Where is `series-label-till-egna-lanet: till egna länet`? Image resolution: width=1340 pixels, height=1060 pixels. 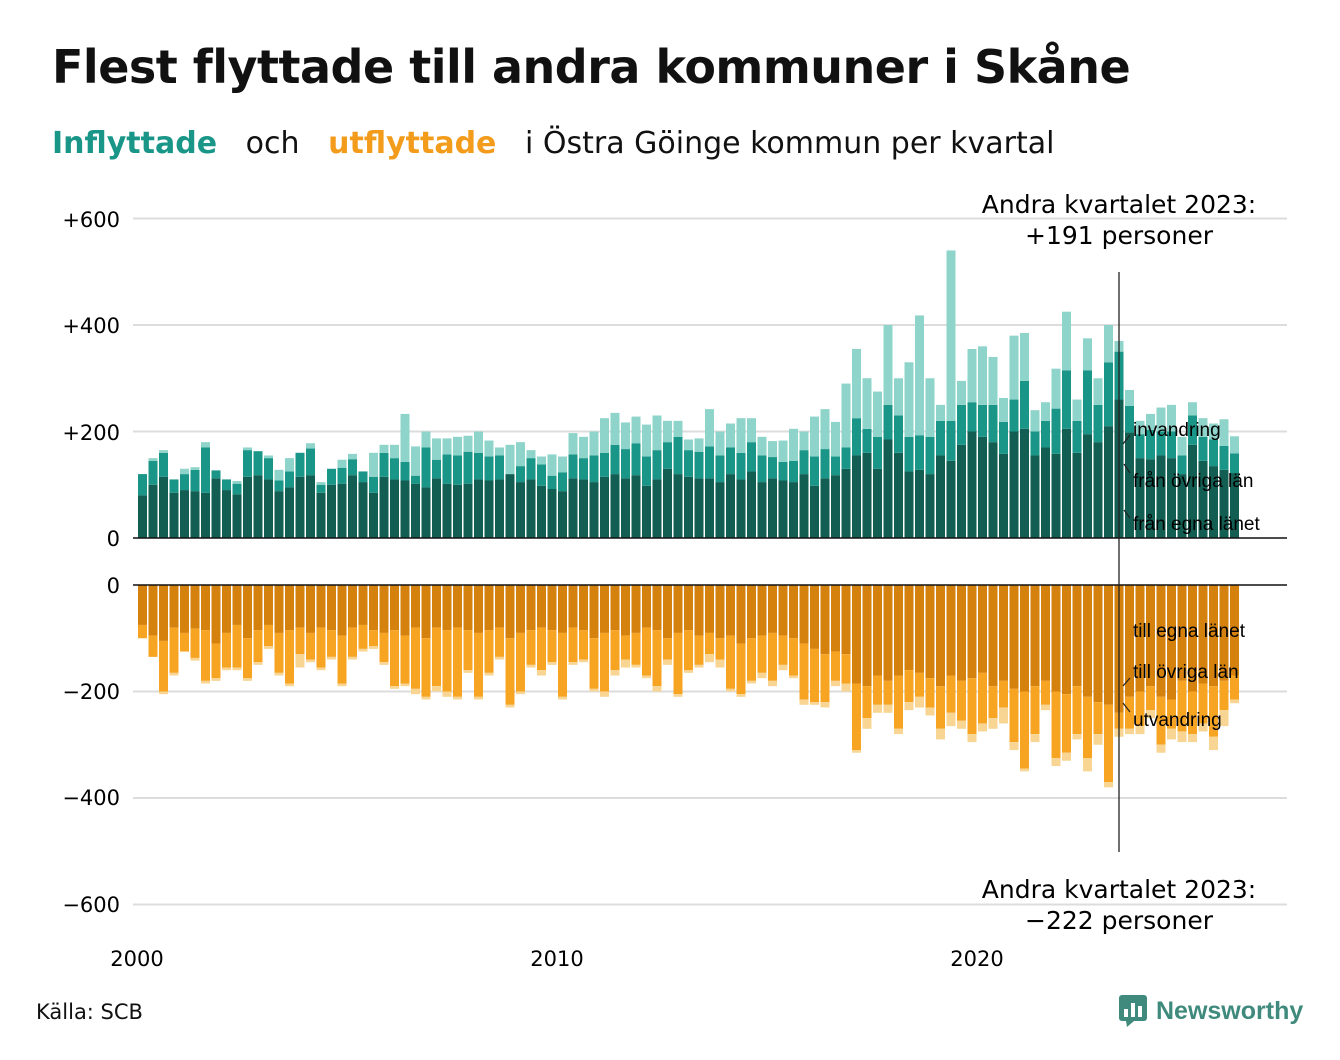
series-label-till-egna-lanet: till egna länet is located at coordinates (1189, 631).